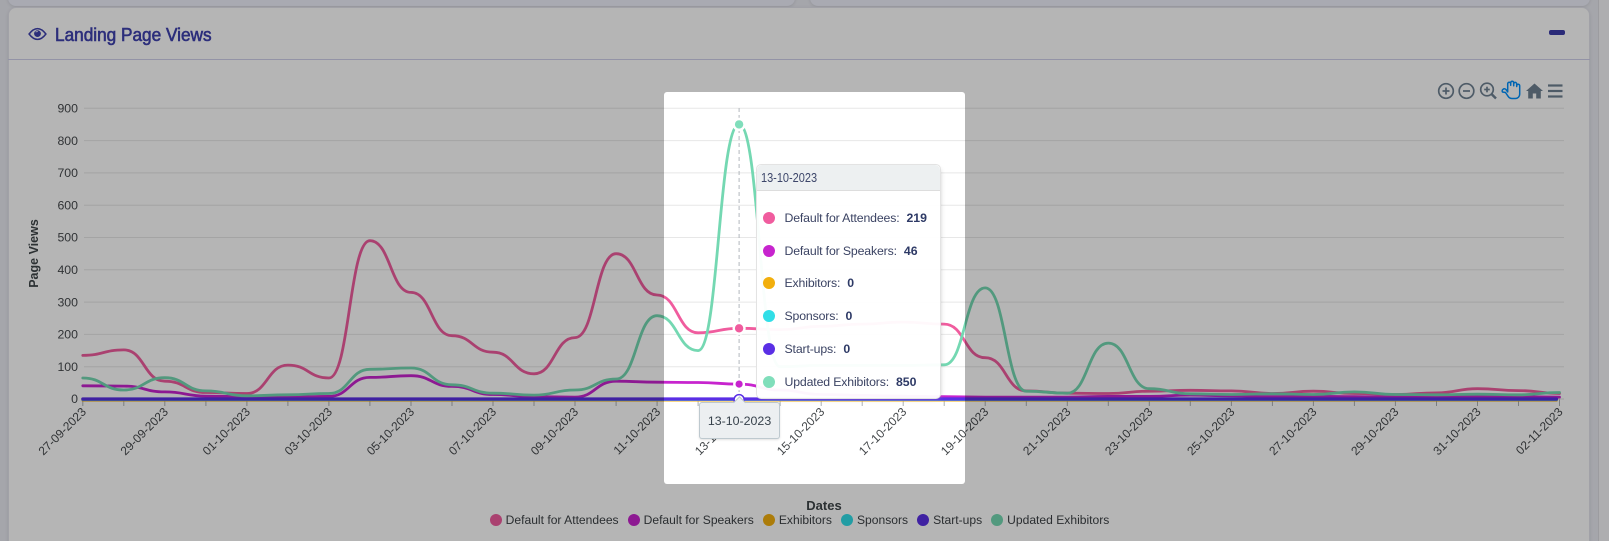  Describe the element at coordinates (145, 431) in the screenshot. I see `svg-text: 29-09-2023` at that location.